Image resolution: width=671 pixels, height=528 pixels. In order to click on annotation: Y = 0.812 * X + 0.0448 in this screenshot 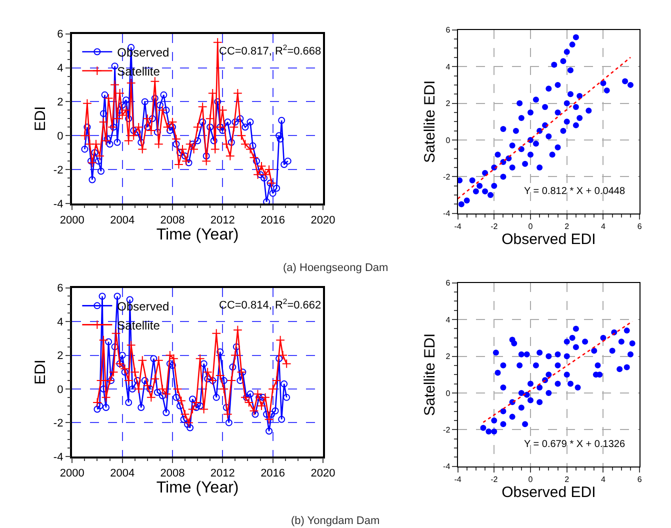, I will do `click(575, 191)`.